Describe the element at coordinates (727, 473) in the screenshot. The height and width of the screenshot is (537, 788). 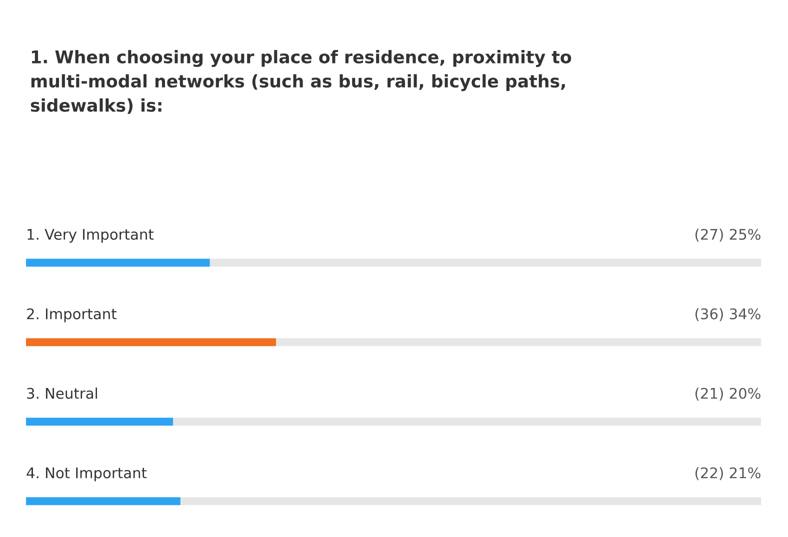
I see `data-label: (22) 21%` at that location.